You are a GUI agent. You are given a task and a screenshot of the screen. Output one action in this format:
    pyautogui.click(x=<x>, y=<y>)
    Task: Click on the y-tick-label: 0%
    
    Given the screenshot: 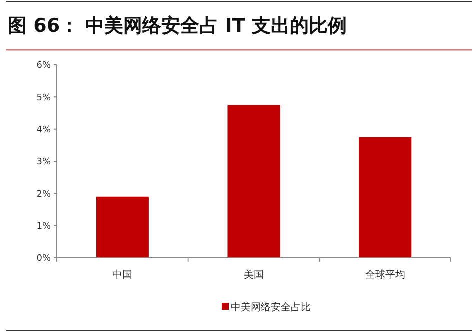 What is the action you would take?
    pyautogui.click(x=44, y=259)
    